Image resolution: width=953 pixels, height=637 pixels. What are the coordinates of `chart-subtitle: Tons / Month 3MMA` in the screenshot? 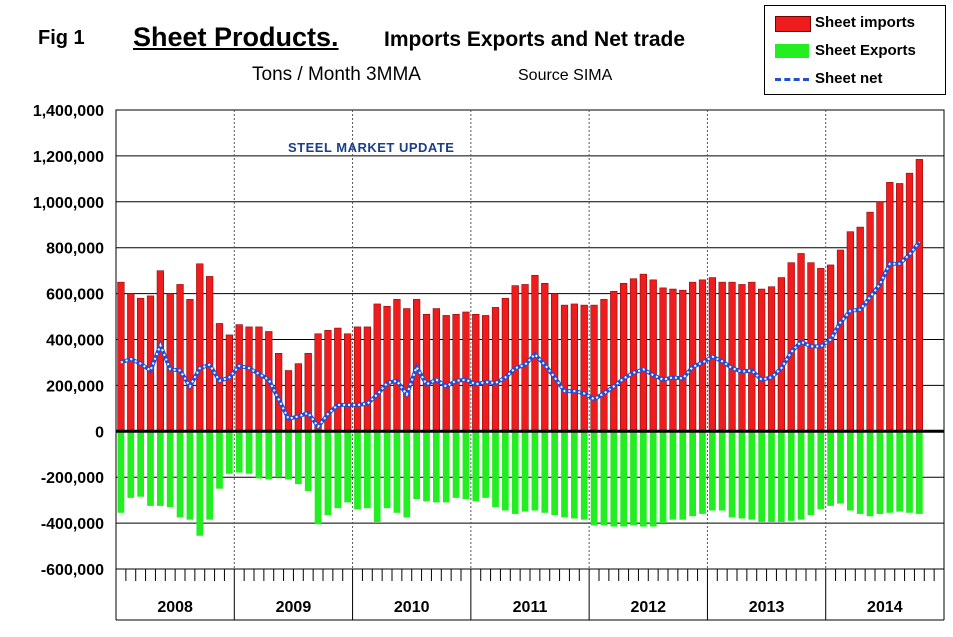 It's located at (336, 74).